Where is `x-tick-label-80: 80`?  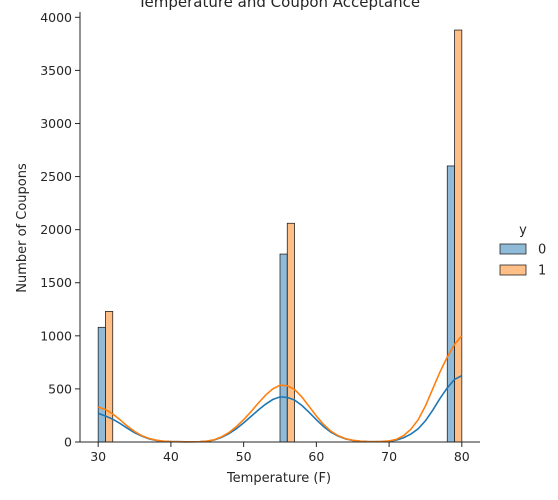 x-tick-label-80: 80 is located at coordinates (462, 456).